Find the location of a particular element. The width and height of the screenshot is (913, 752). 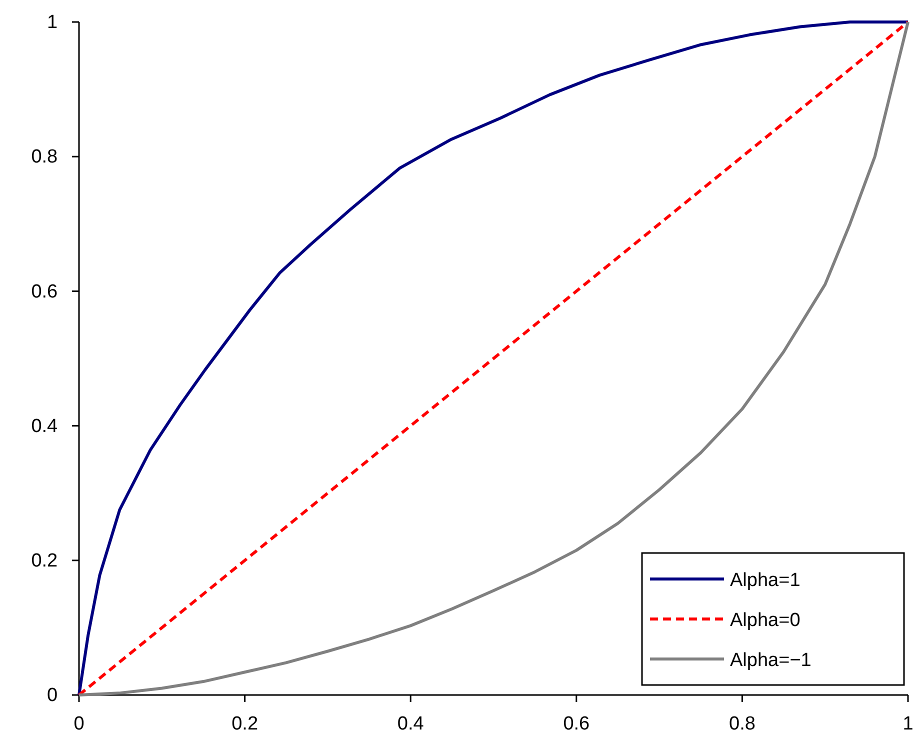

x-tick-label: 0.6 is located at coordinates (576, 724).